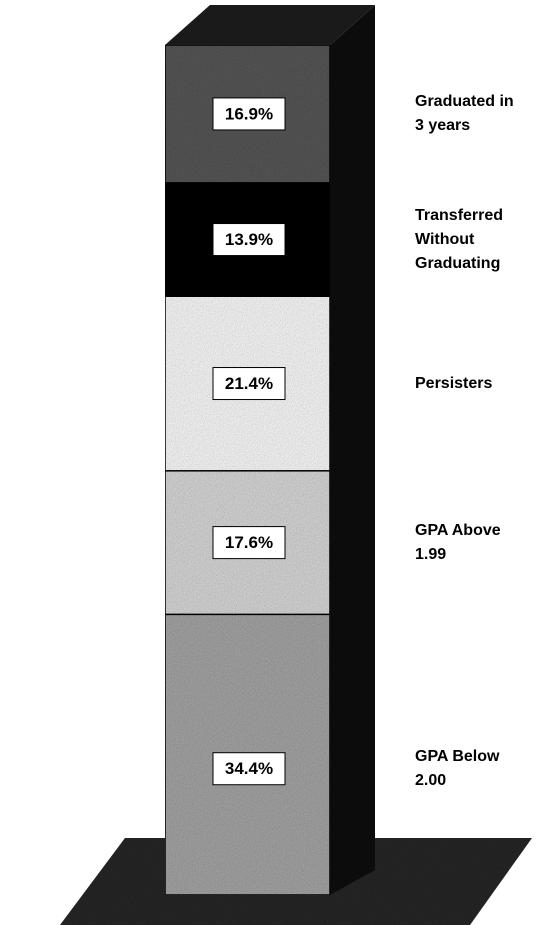  Describe the element at coordinates (454, 383) in the screenshot. I see `category-label: Persisters` at that location.